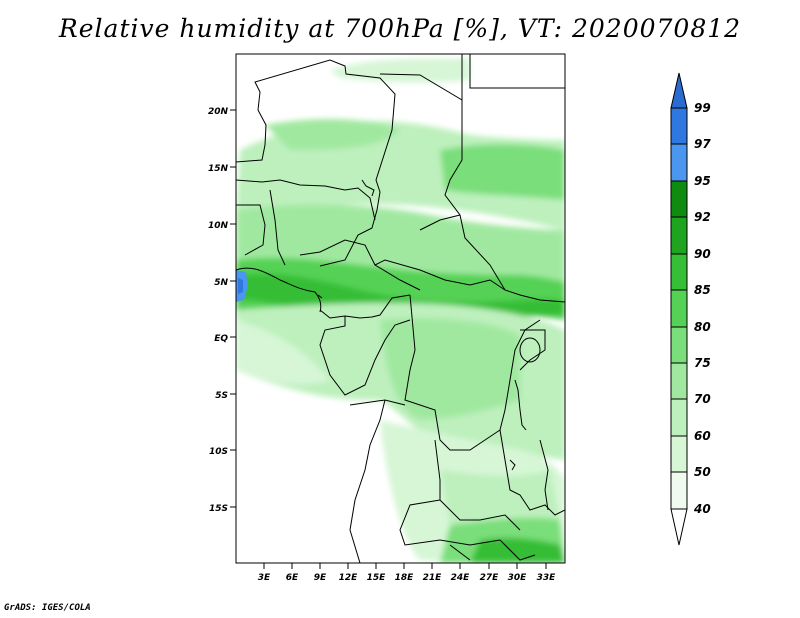 This screenshot has width=800, height=618. What do you see at coordinates (433, 578) in the screenshot?
I see `lon-label: 21E` at bounding box center [433, 578].